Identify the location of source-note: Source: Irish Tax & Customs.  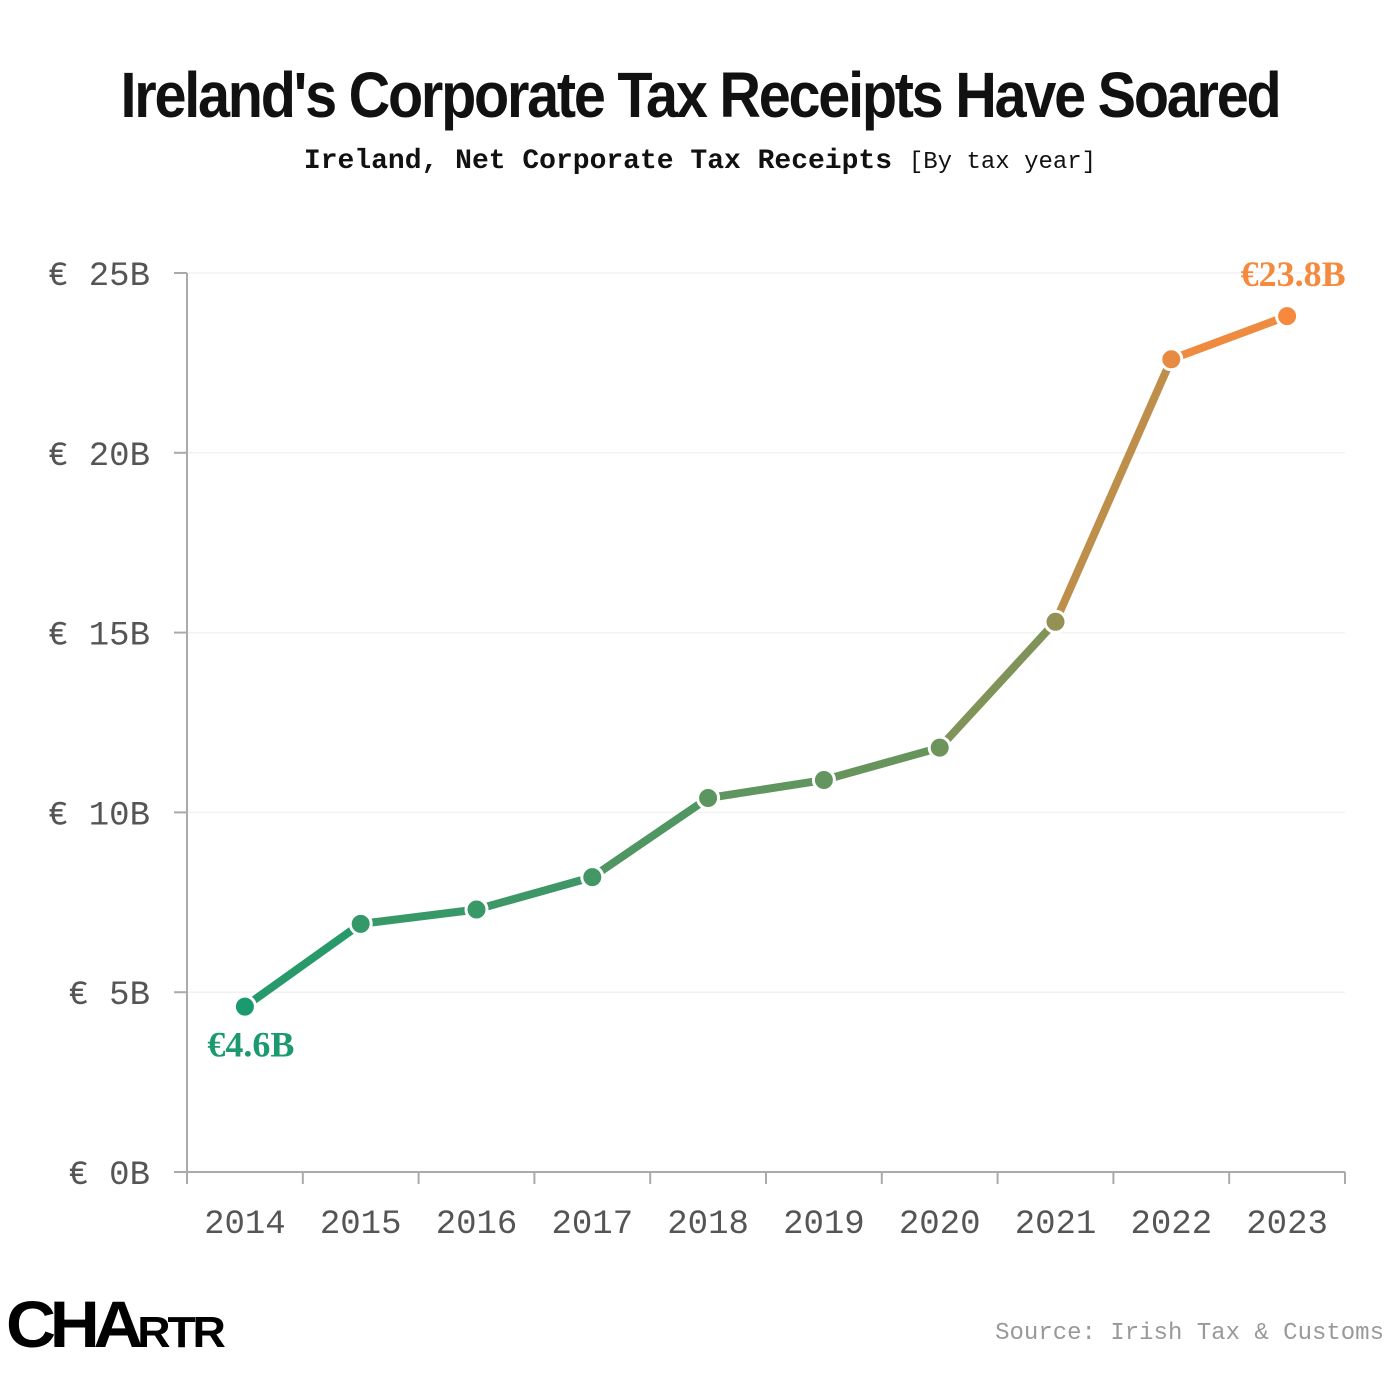
(1189, 1333).